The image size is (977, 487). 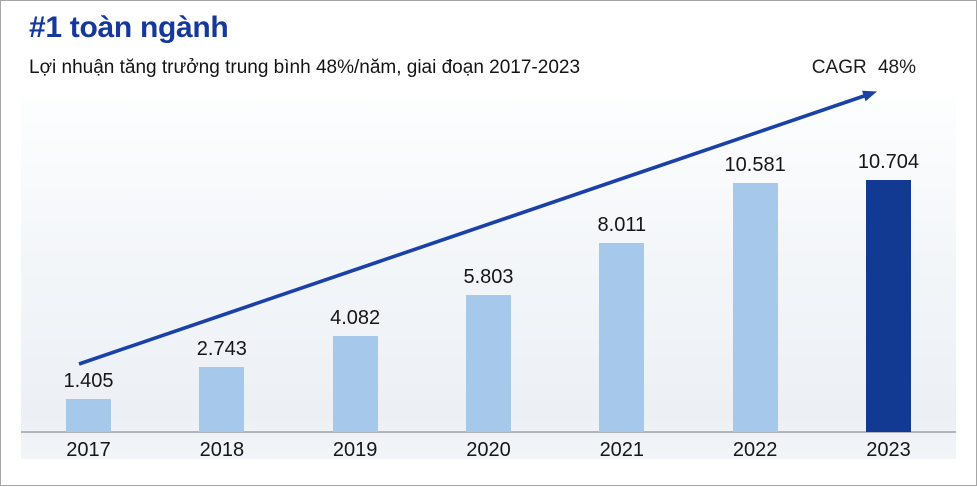 I want to click on bar-value-label-2020: 5.803, so click(x=488, y=277).